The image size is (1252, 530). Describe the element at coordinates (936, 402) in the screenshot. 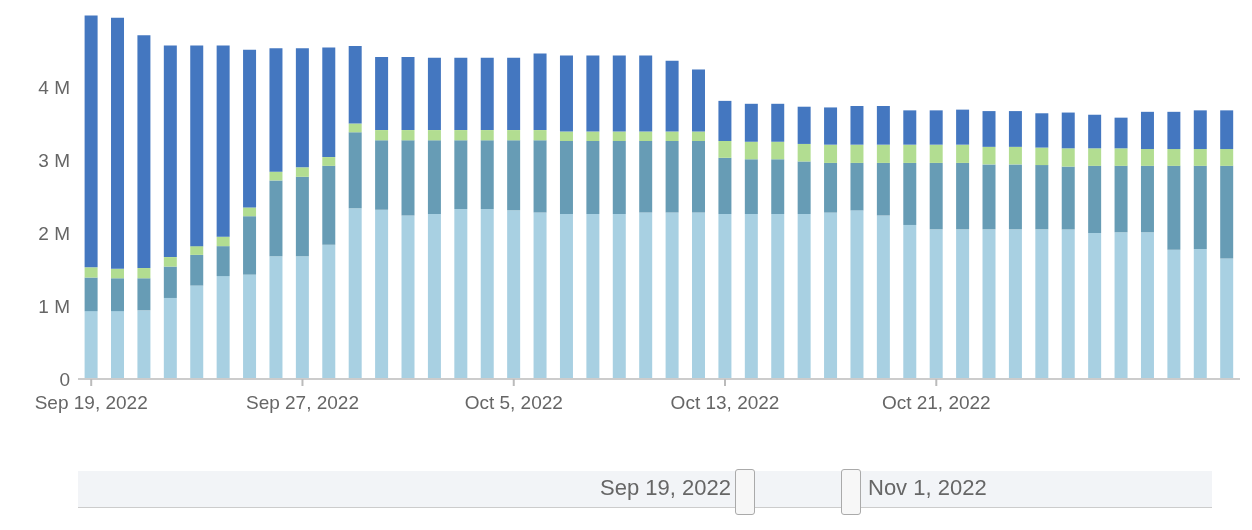

I see `x-tick-label: Oct 21, 2022` at that location.